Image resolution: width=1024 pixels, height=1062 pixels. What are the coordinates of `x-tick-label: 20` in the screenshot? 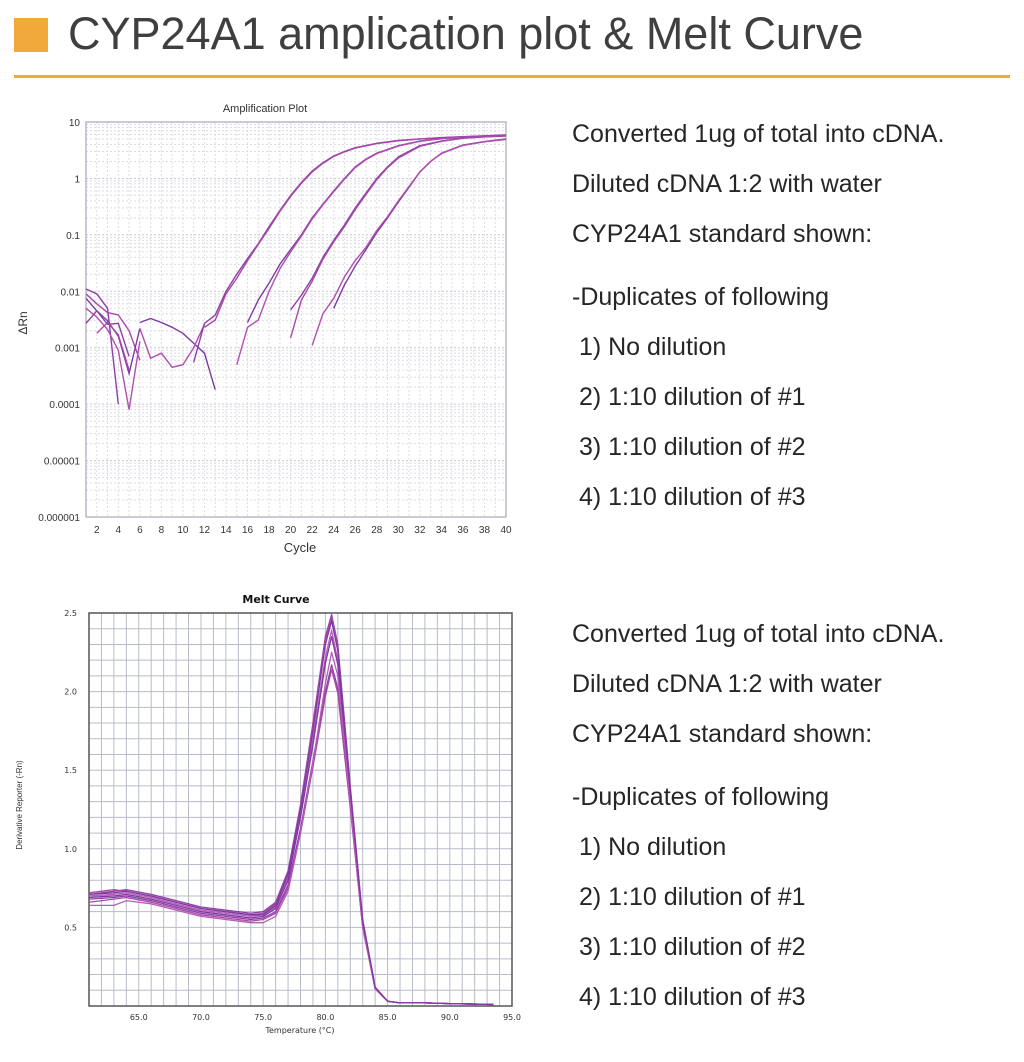 It's located at (291, 530).